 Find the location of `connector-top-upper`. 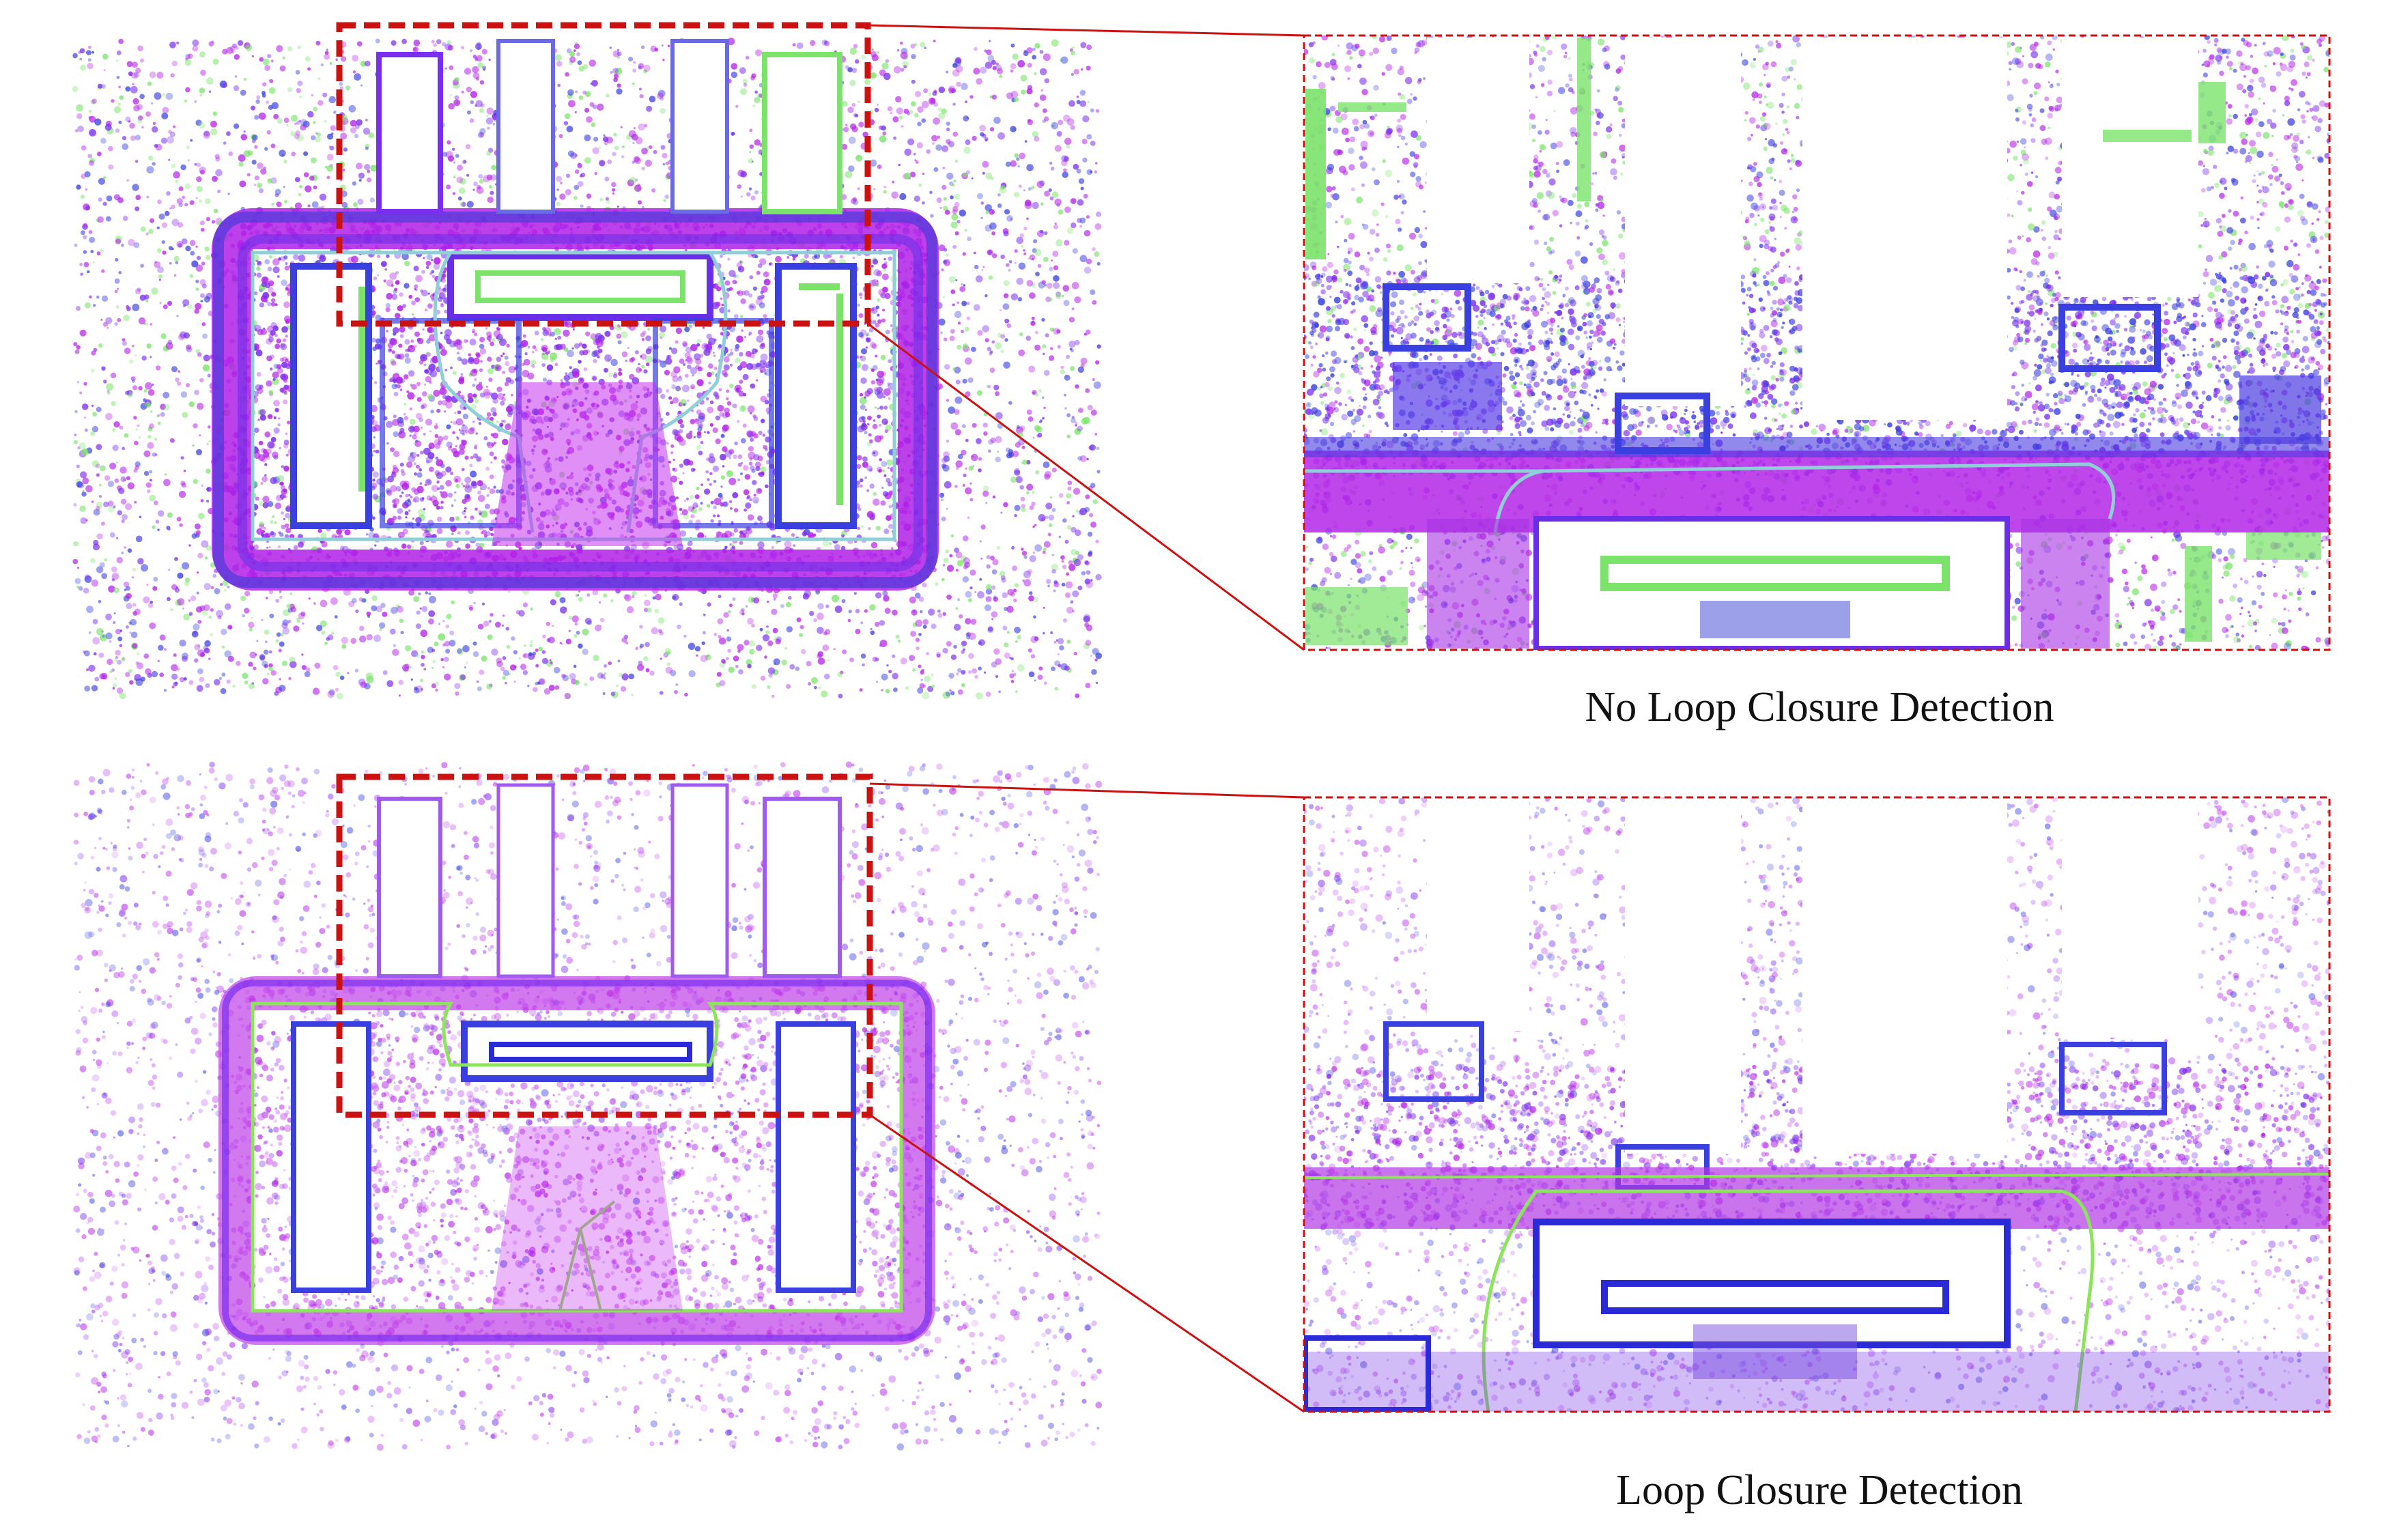

connector-top-upper is located at coordinates (1086, 30).